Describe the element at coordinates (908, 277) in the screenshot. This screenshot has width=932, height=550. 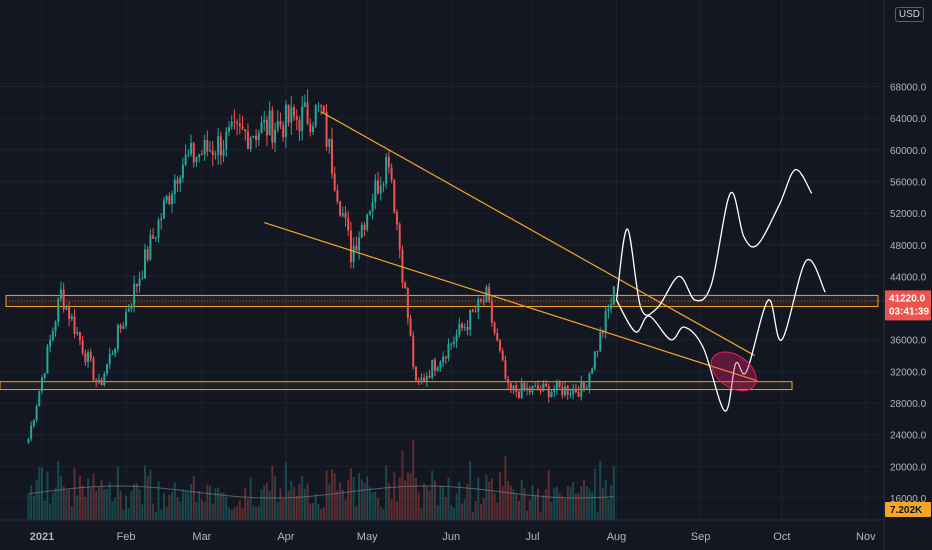
I see `price-tick-label: 44000.0` at that location.